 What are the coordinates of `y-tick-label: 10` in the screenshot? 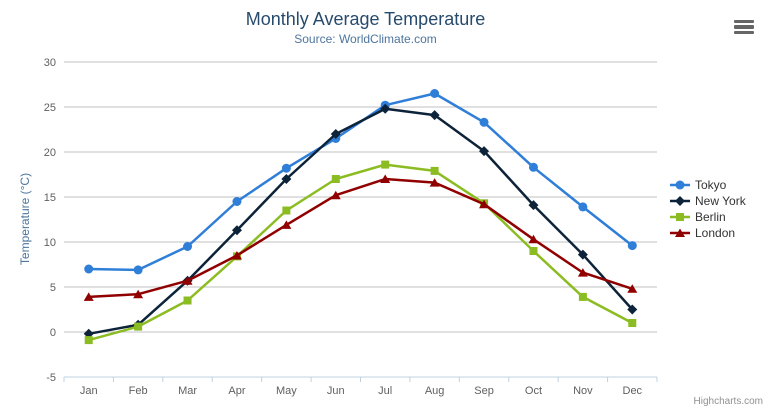 It's located at (50, 243).